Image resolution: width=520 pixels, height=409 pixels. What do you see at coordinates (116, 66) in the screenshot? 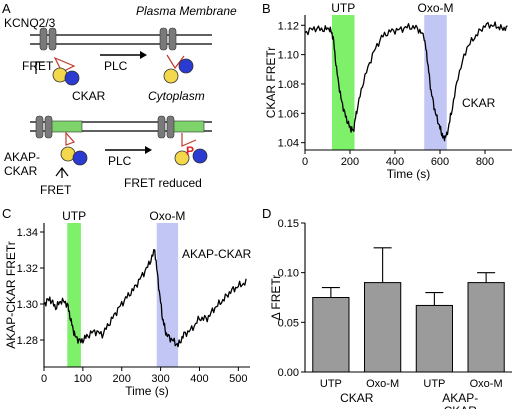
I see `plc-label-top: PLC` at bounding box center [116, 66].